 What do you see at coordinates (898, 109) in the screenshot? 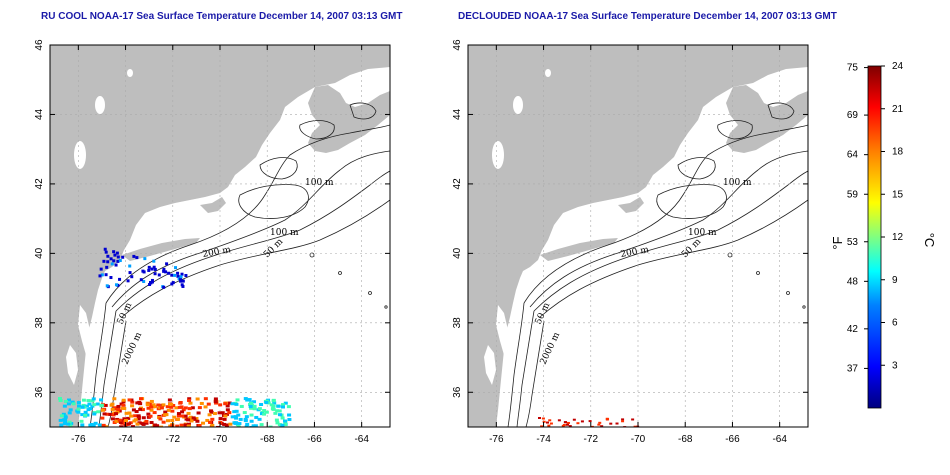
I see `celsius-tick-label: 21` at bounding box center [898, 109].